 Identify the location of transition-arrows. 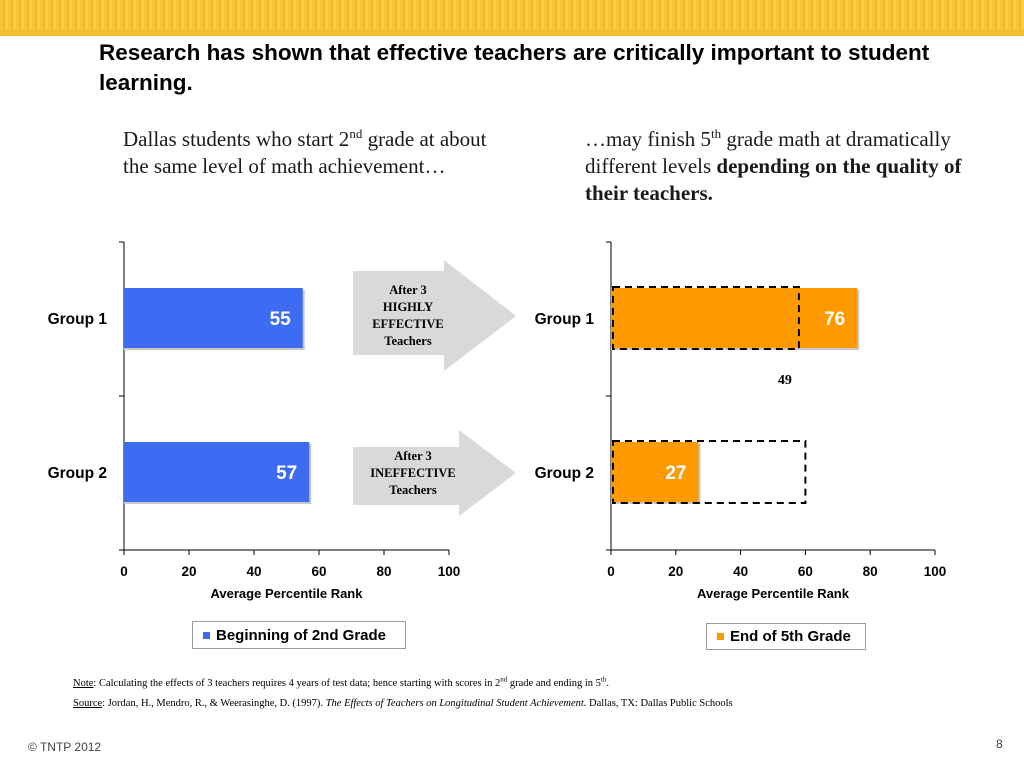
(434, 388).